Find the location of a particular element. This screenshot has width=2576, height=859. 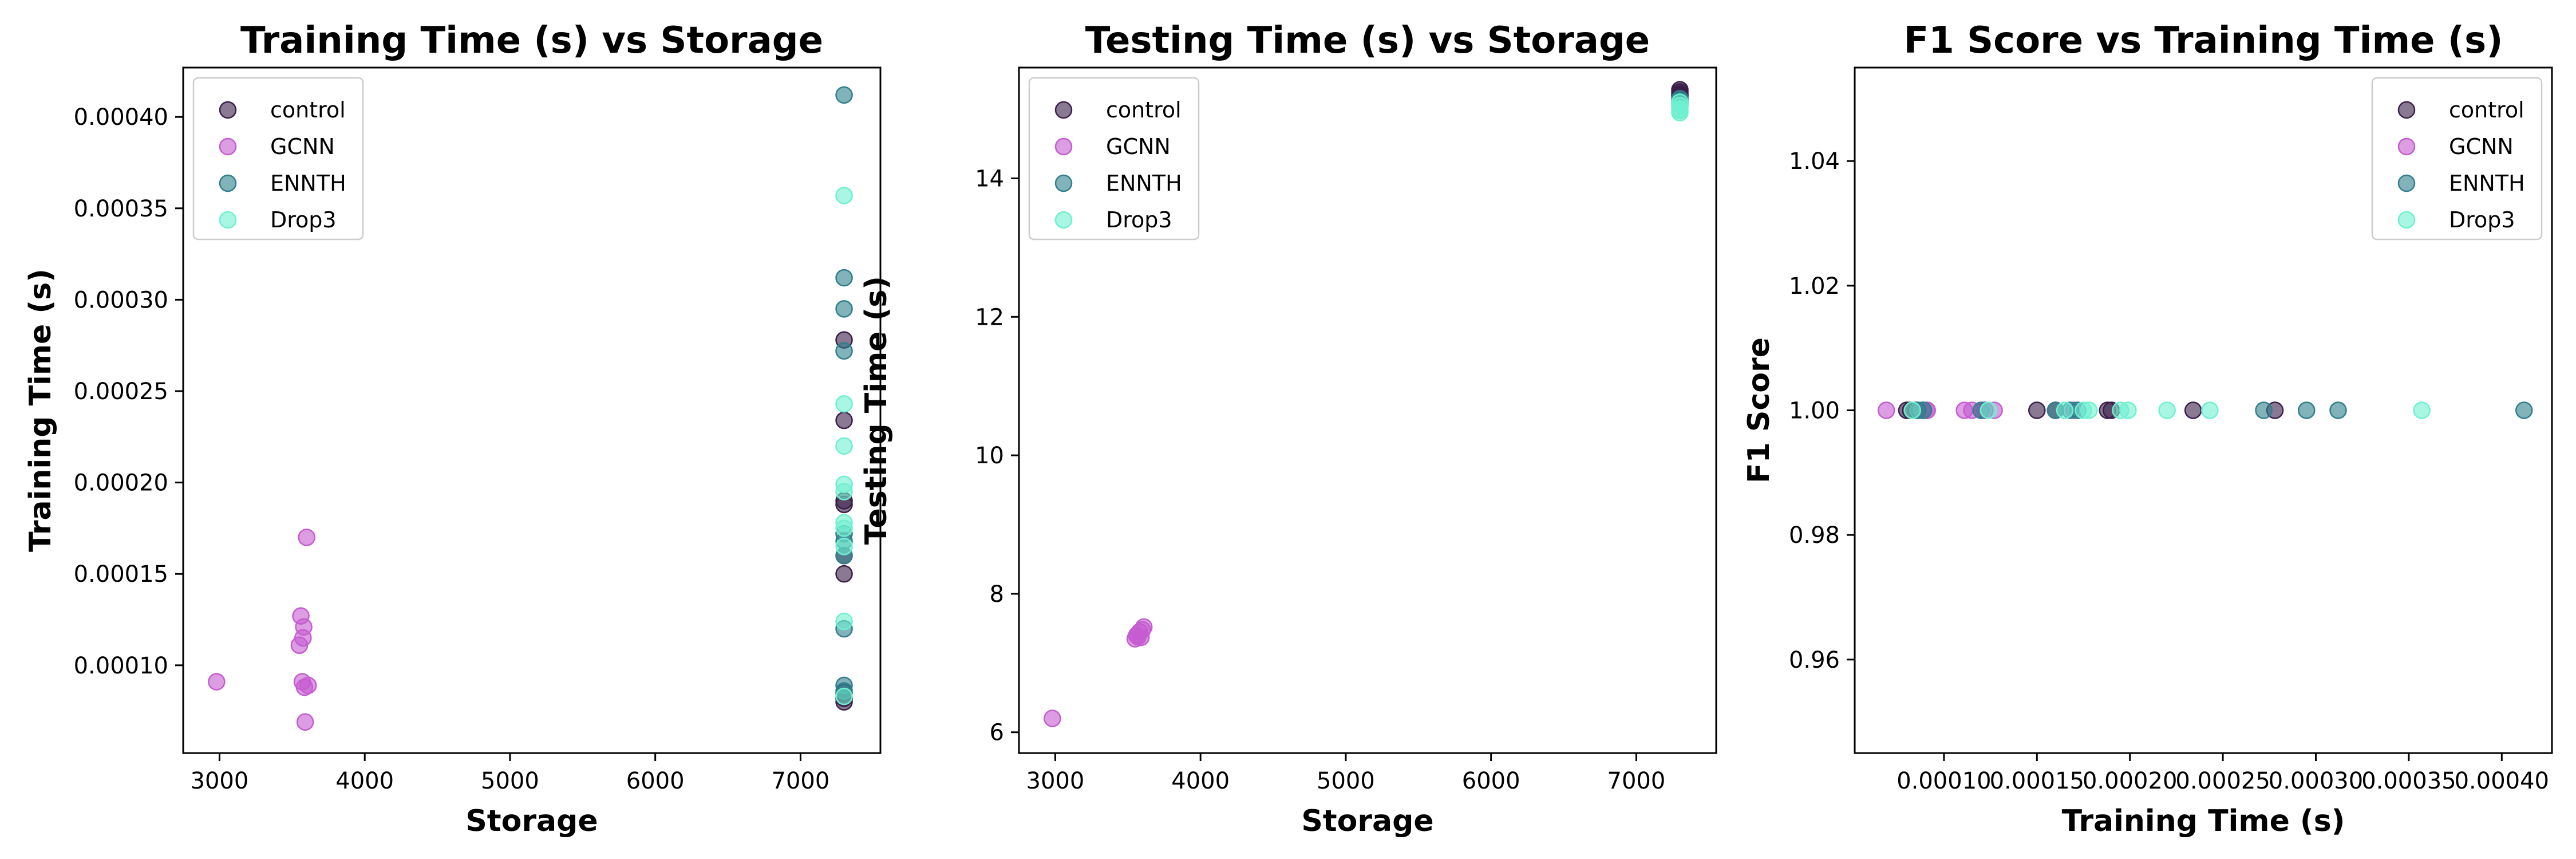

y-tick-label: 0.00035 is located at coordinates (121, 209).